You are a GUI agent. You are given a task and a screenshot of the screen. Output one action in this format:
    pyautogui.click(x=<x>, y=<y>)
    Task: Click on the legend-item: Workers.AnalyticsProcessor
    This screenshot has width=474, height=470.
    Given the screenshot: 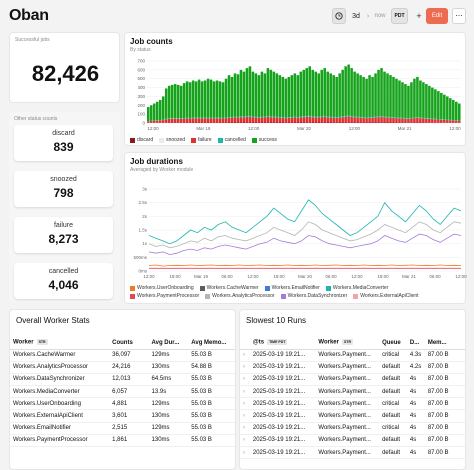 What is the action you would take?
    pyautogui.click(x=240, y=296)
    